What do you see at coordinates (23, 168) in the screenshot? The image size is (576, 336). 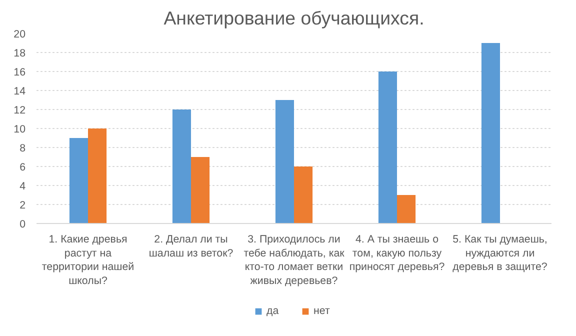 I see `y-tick-label: 6` at bounding box center [23, 168].